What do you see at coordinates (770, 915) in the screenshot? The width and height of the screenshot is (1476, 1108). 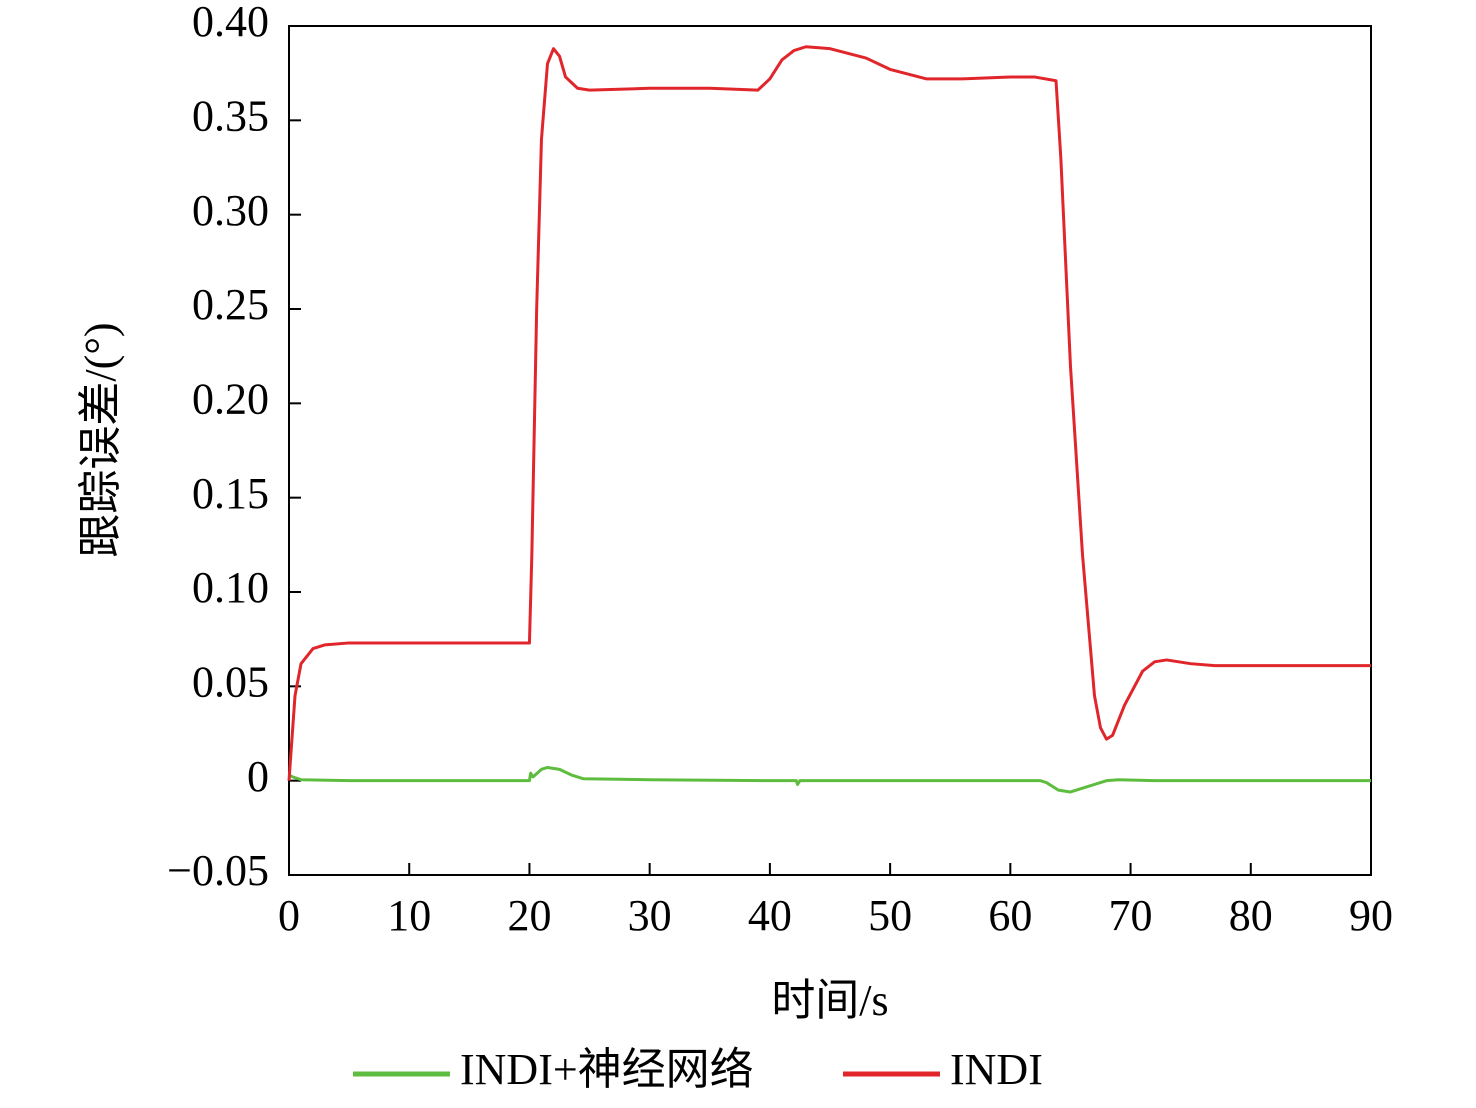 I see `x-tick-label: 40` at bounding box center [770, 915].